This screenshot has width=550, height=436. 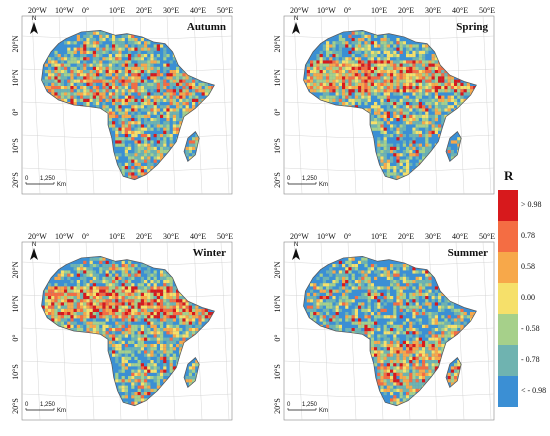 I want to click on legend-label: < - 0.98, so click(x=534, y=390).